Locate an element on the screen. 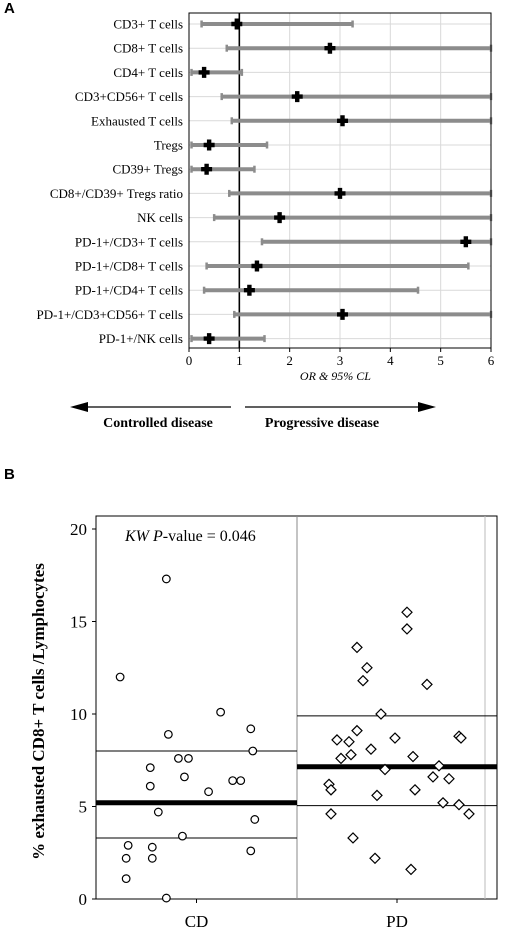 This screenshot has width=510, height=935. arrow-right-head is located at coordinates (427, 407).